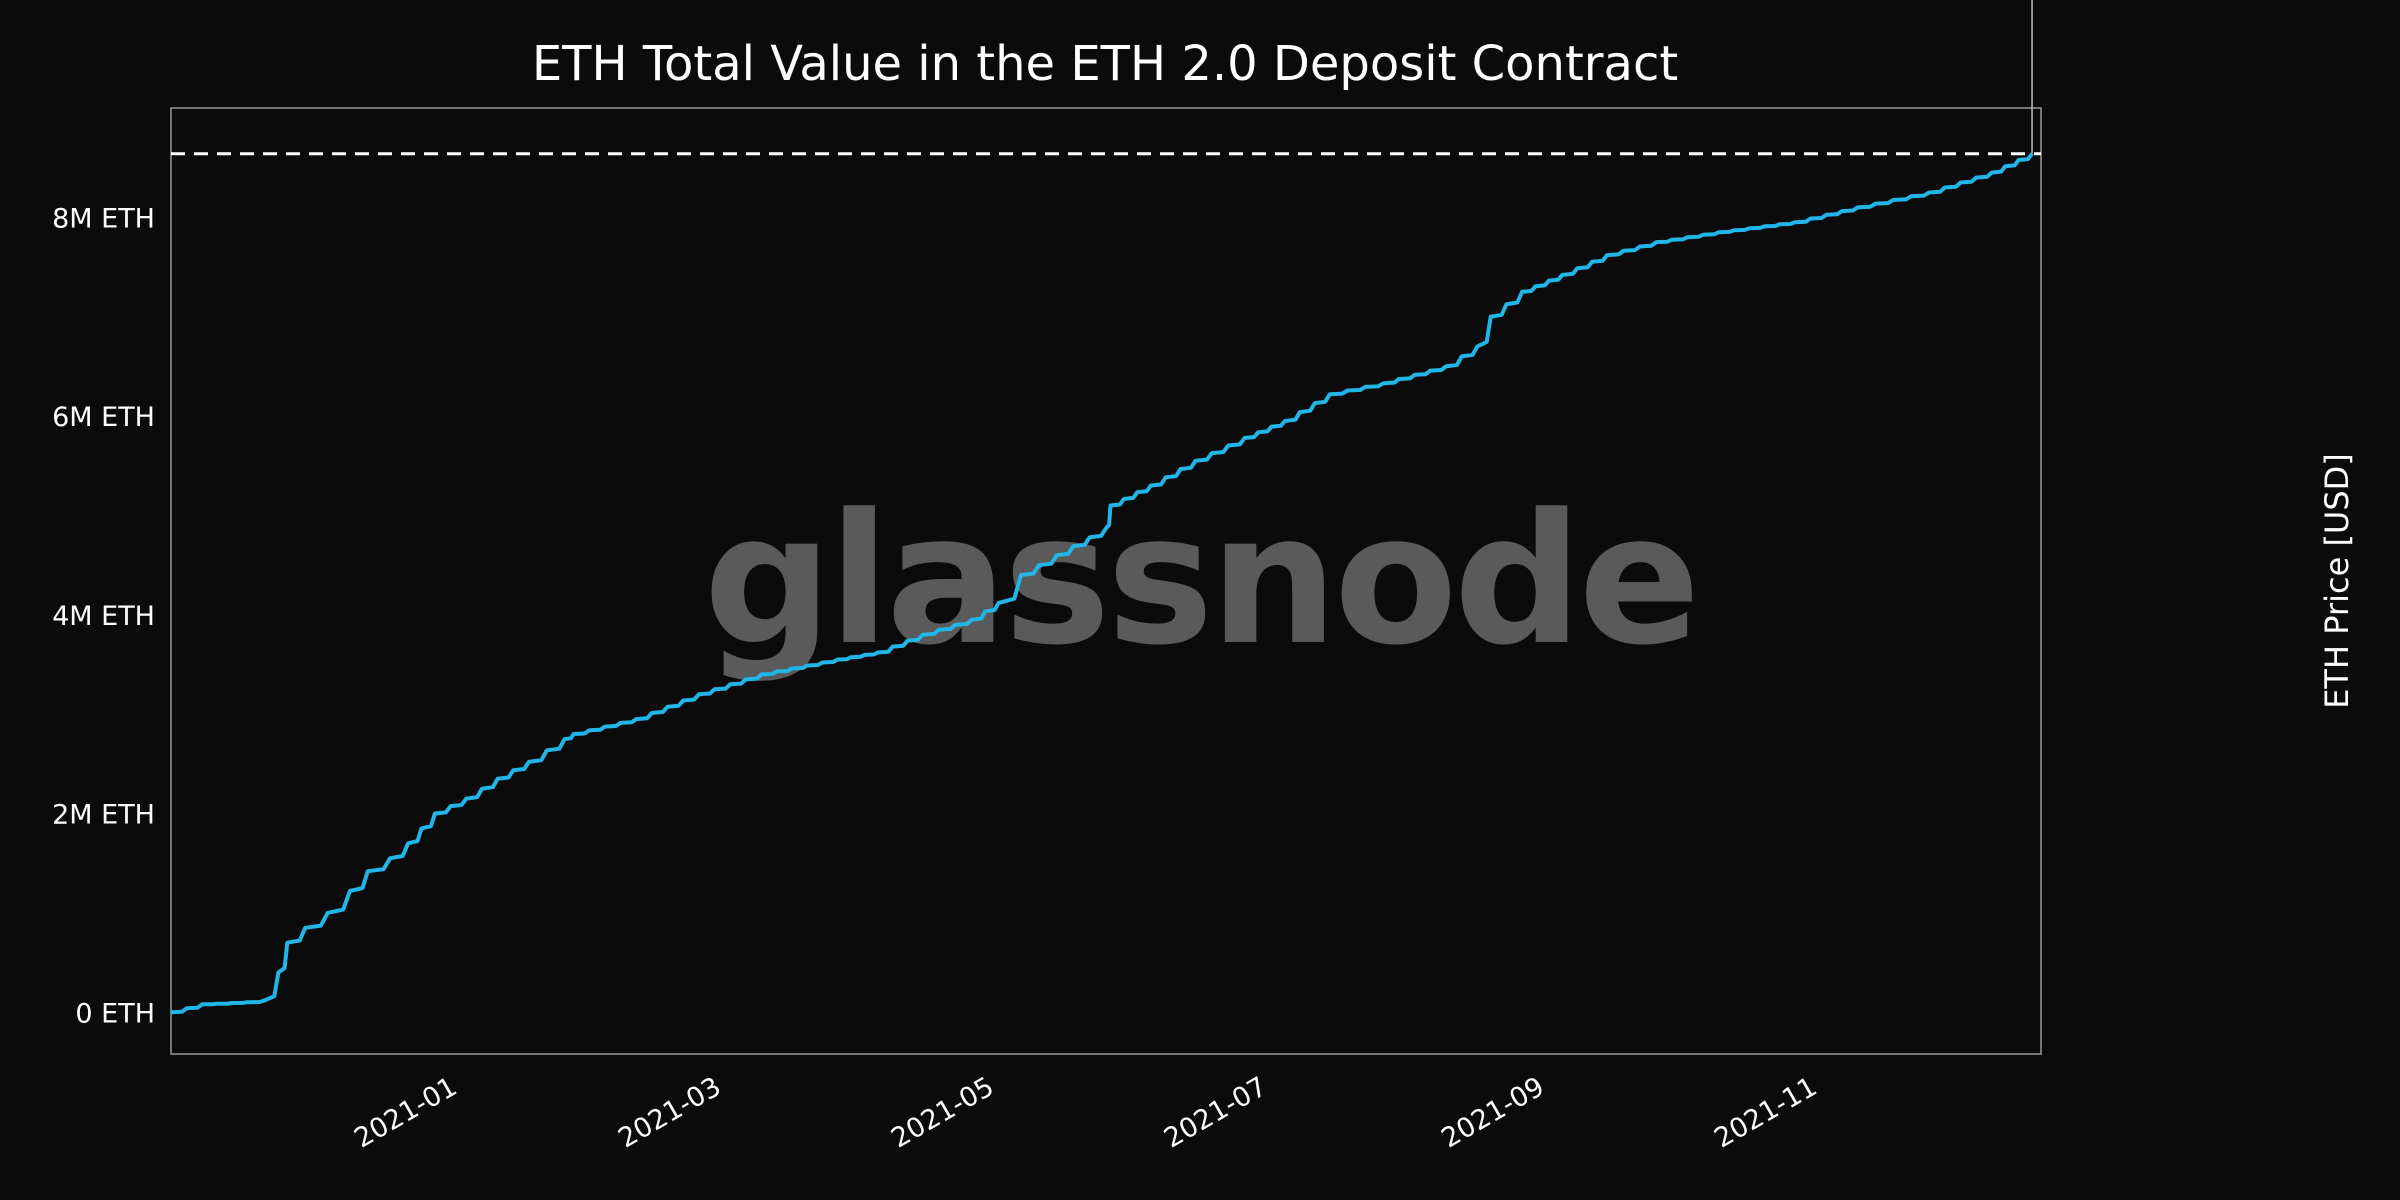 This screenshot has width=2400, height=1200. I want to click on x-tick-label: 2021-03, so click(669, 1112).